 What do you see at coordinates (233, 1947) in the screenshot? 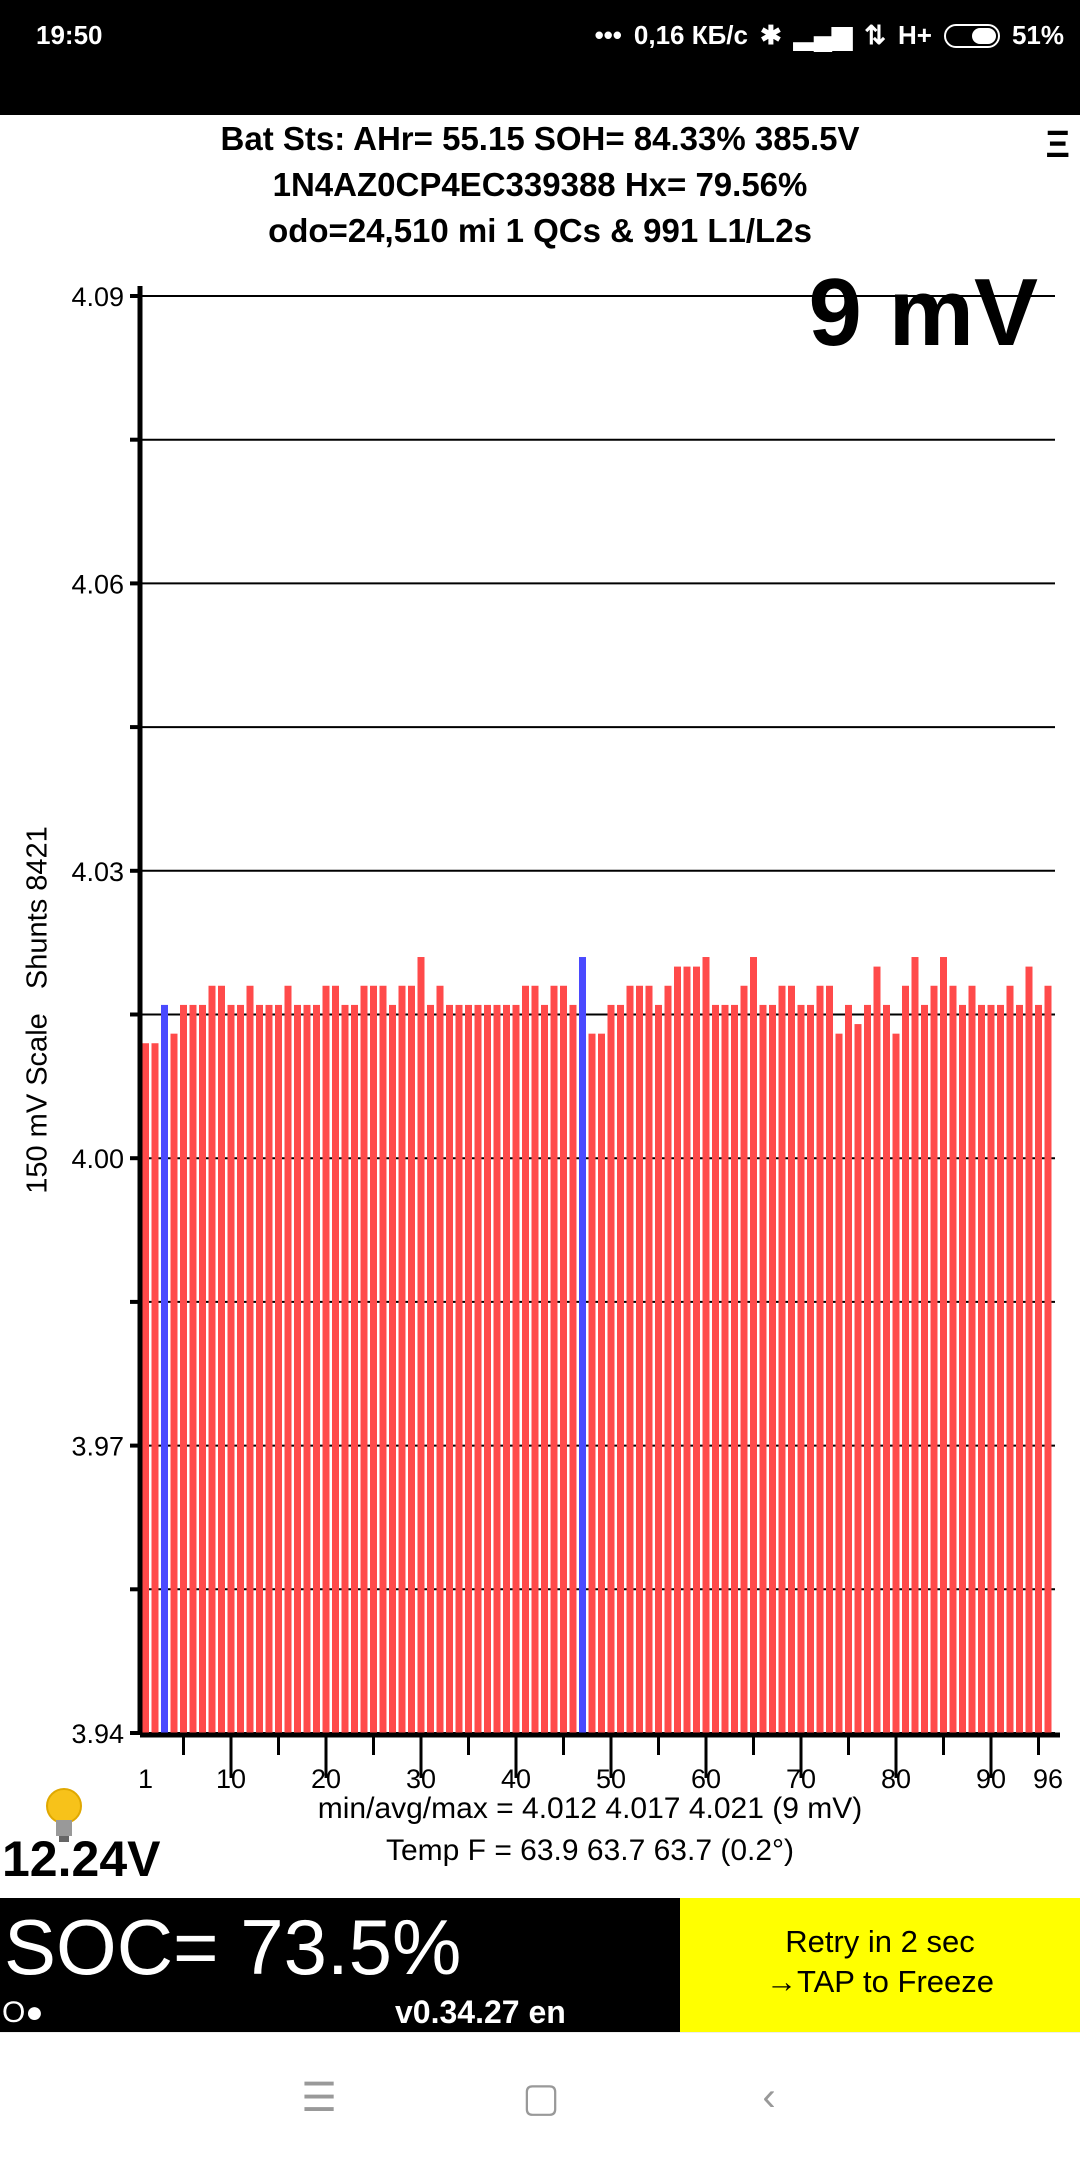
I see `soc-value: SOC= 73.5%` at bounding box center [233, 1947].